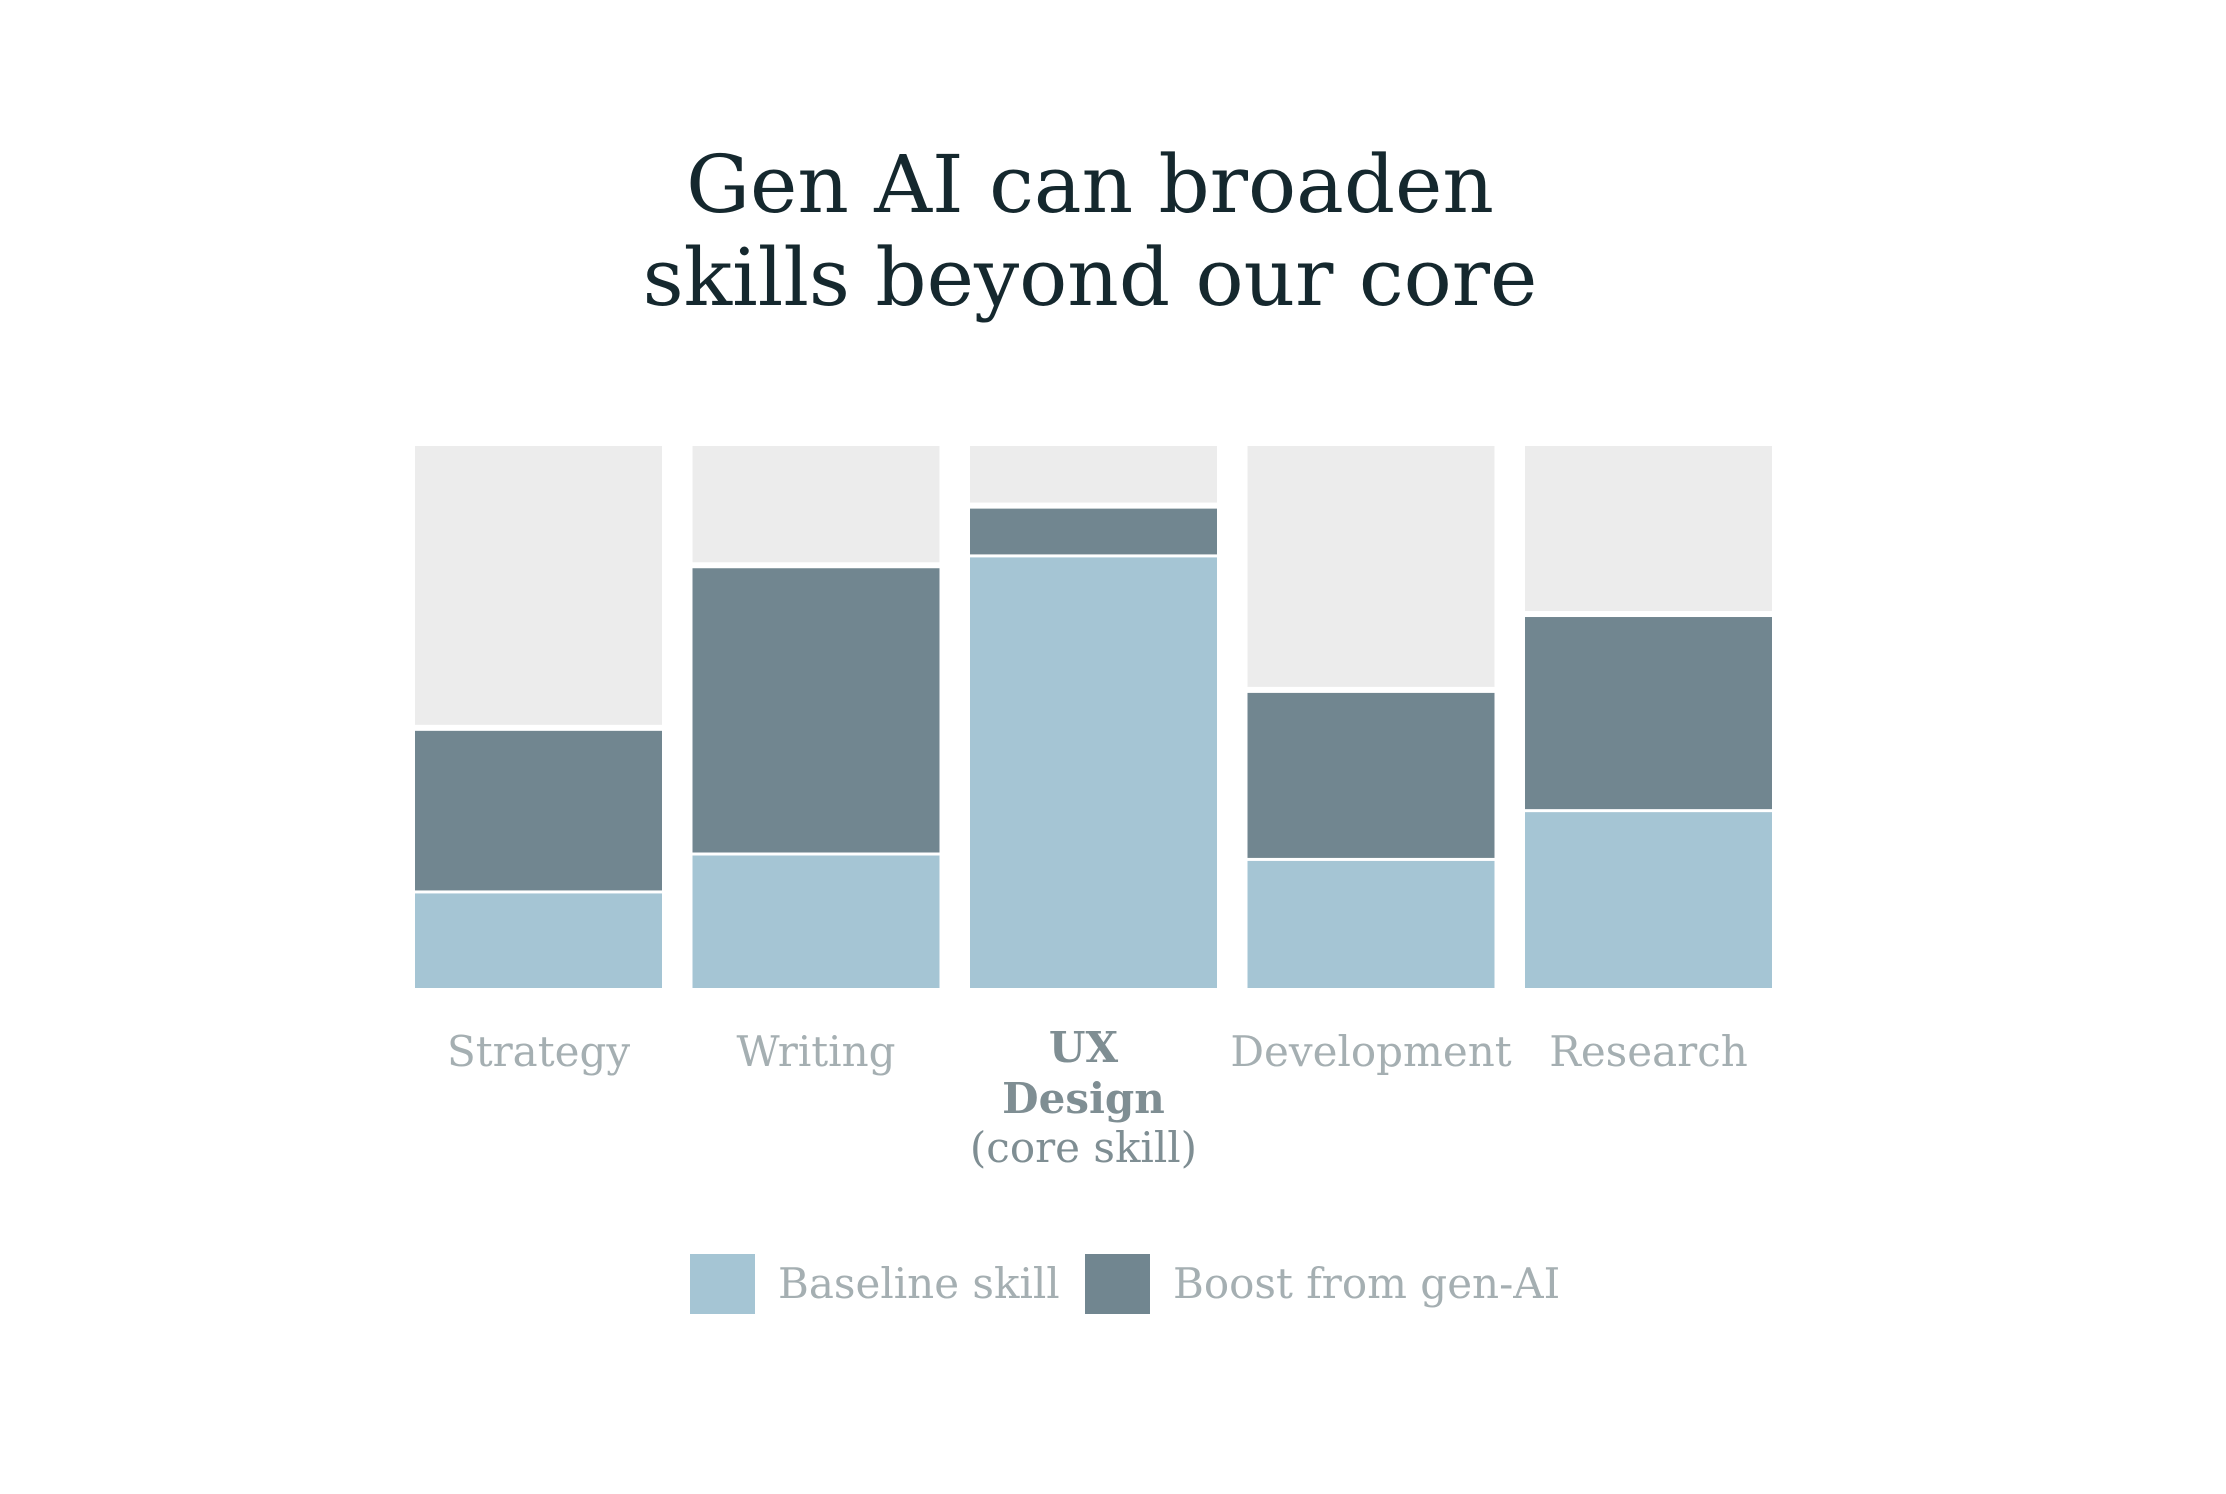 This screenshot has width=2226, height=1494. I want to click on category-label-2-line-2: Design, so click(1083, 1098).